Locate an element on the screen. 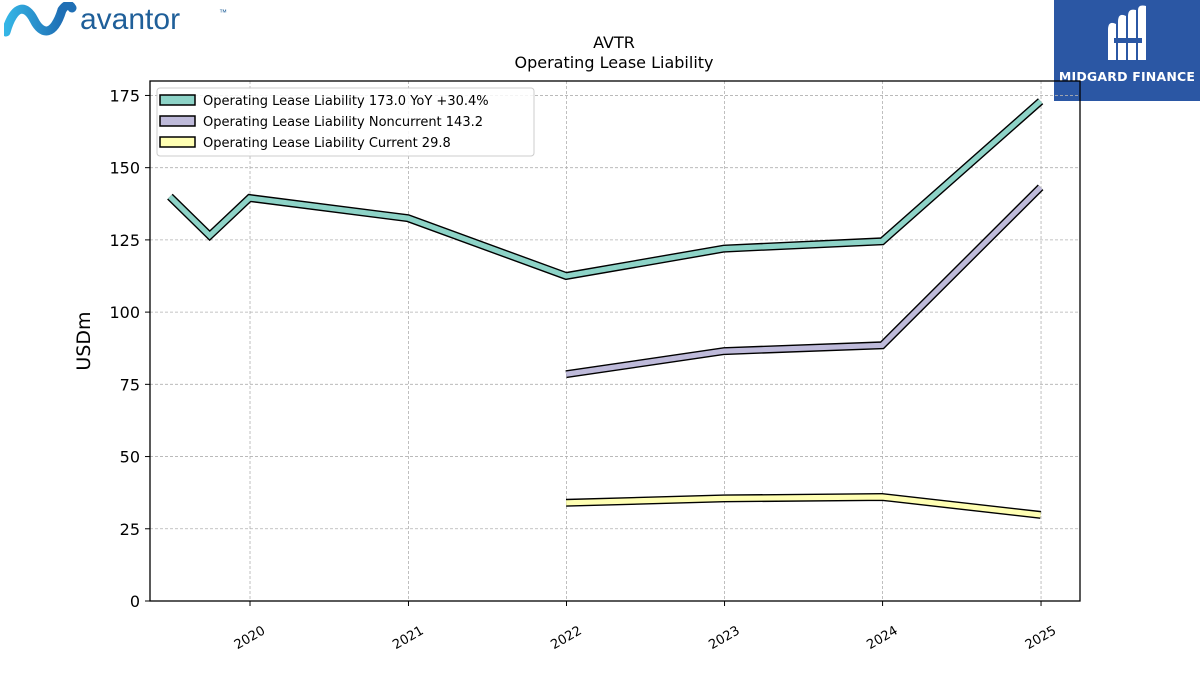 This screenshot has width=1200, height=675. legend-box is located at coordinates (345, 122).